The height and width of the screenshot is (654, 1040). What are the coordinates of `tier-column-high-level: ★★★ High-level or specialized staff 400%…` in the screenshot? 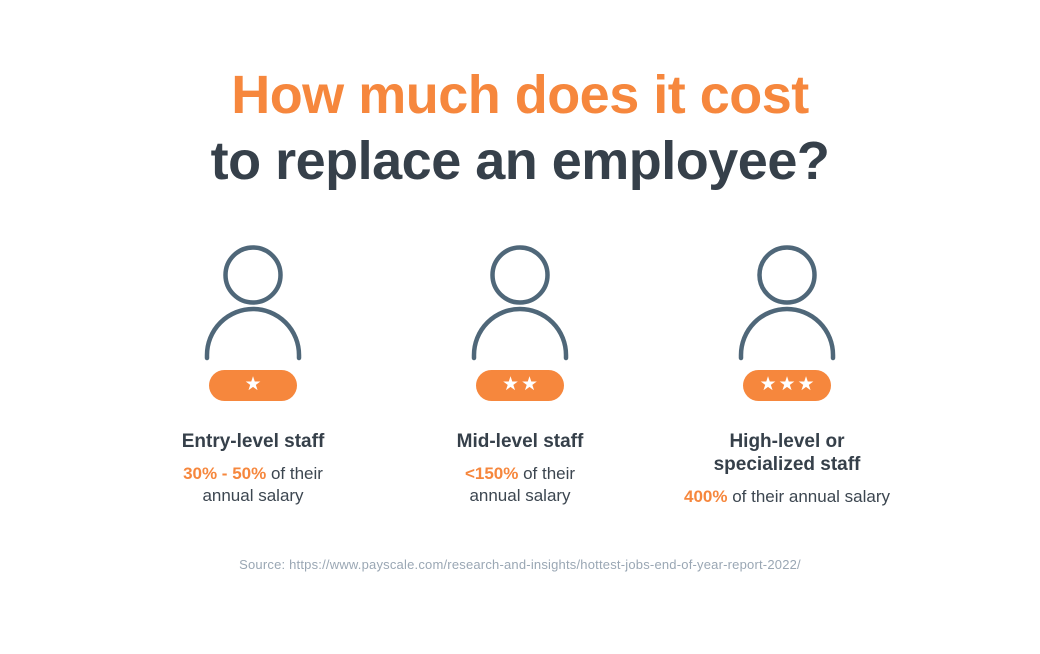 It's located at (787, 376).